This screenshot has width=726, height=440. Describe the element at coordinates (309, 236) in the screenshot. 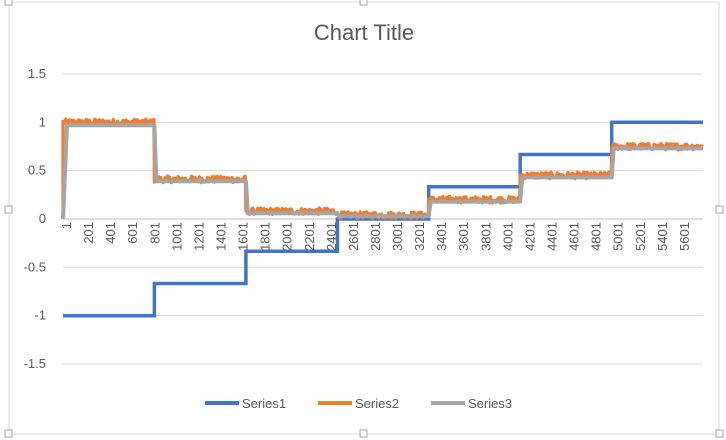

I see `x-tick-label: 2201` at that location.